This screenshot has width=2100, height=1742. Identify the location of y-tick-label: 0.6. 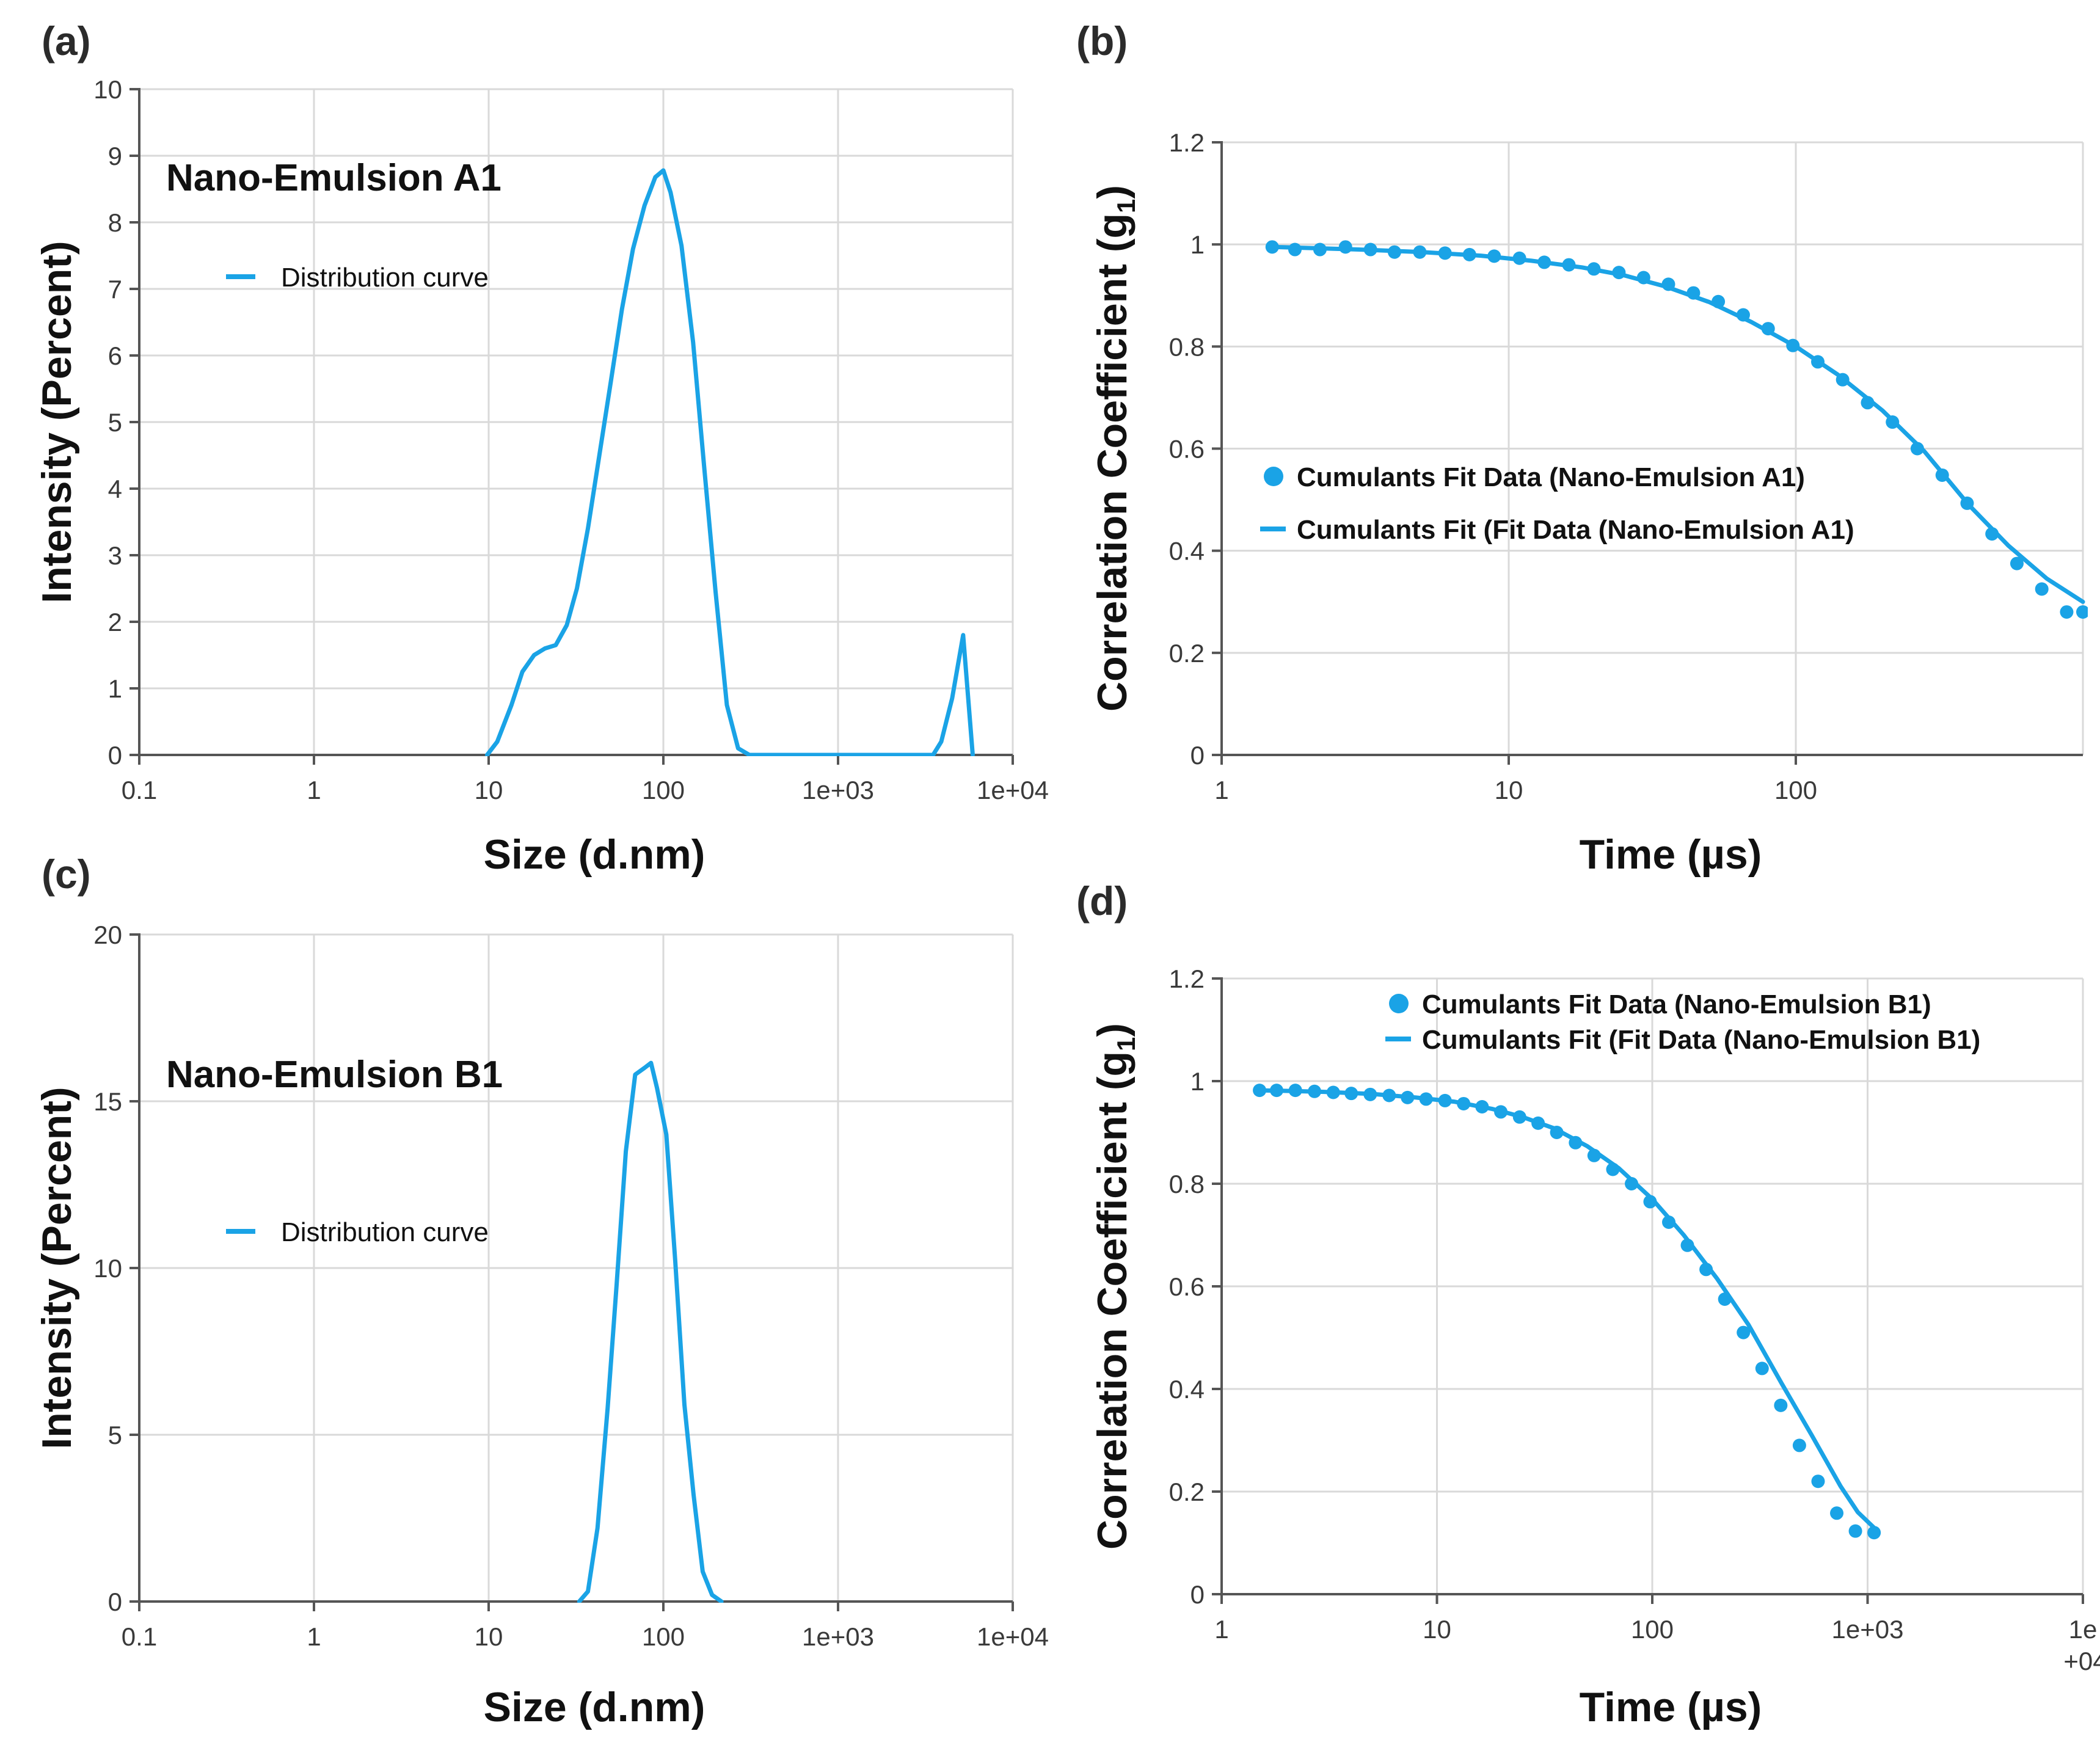
(1187, 1286).